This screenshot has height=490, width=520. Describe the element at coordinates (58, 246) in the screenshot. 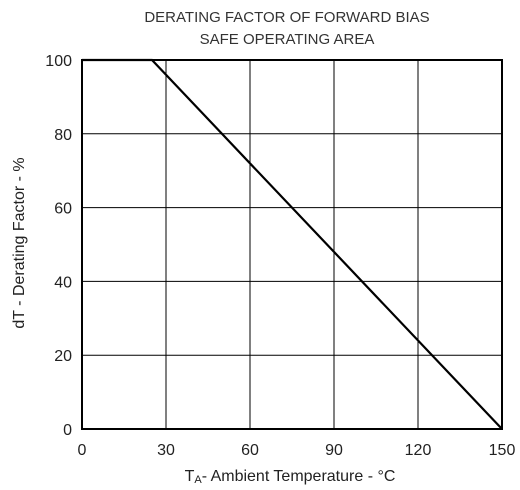

I see `y-tick-labels: 0 20 40 60 80 100` at that location.